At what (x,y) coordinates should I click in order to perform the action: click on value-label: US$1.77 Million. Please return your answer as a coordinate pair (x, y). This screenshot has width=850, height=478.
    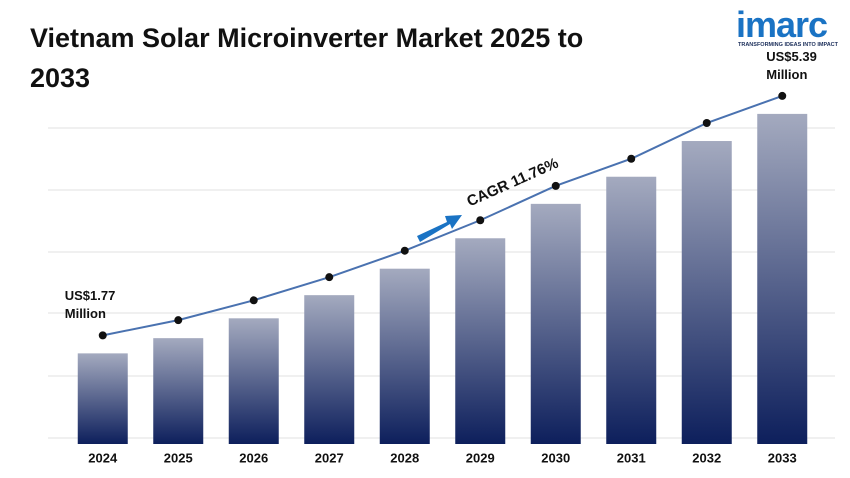
    Looking at the image, I should click on (90, 305).